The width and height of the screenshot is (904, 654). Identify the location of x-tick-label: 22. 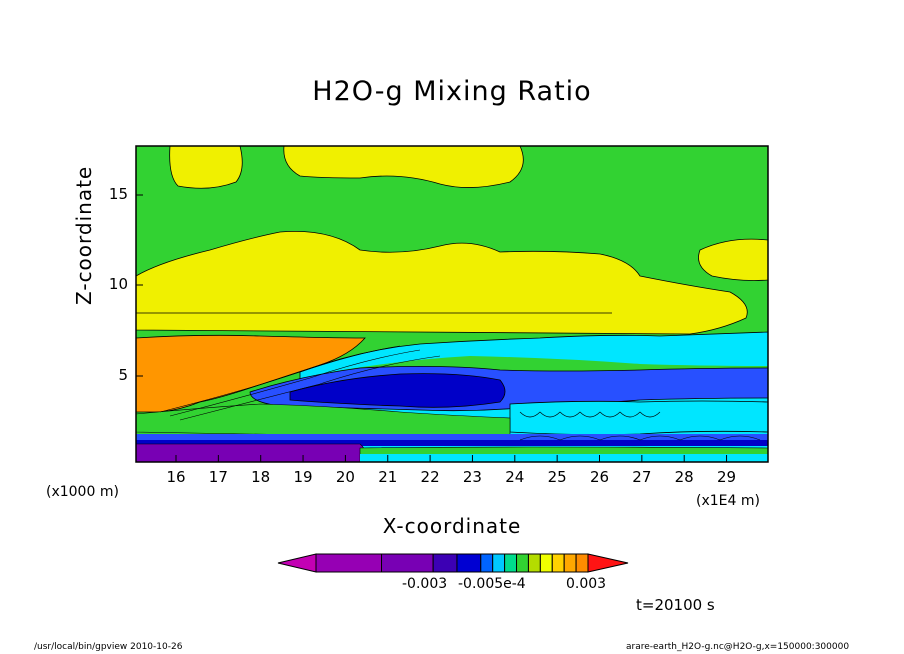
(430, 477).